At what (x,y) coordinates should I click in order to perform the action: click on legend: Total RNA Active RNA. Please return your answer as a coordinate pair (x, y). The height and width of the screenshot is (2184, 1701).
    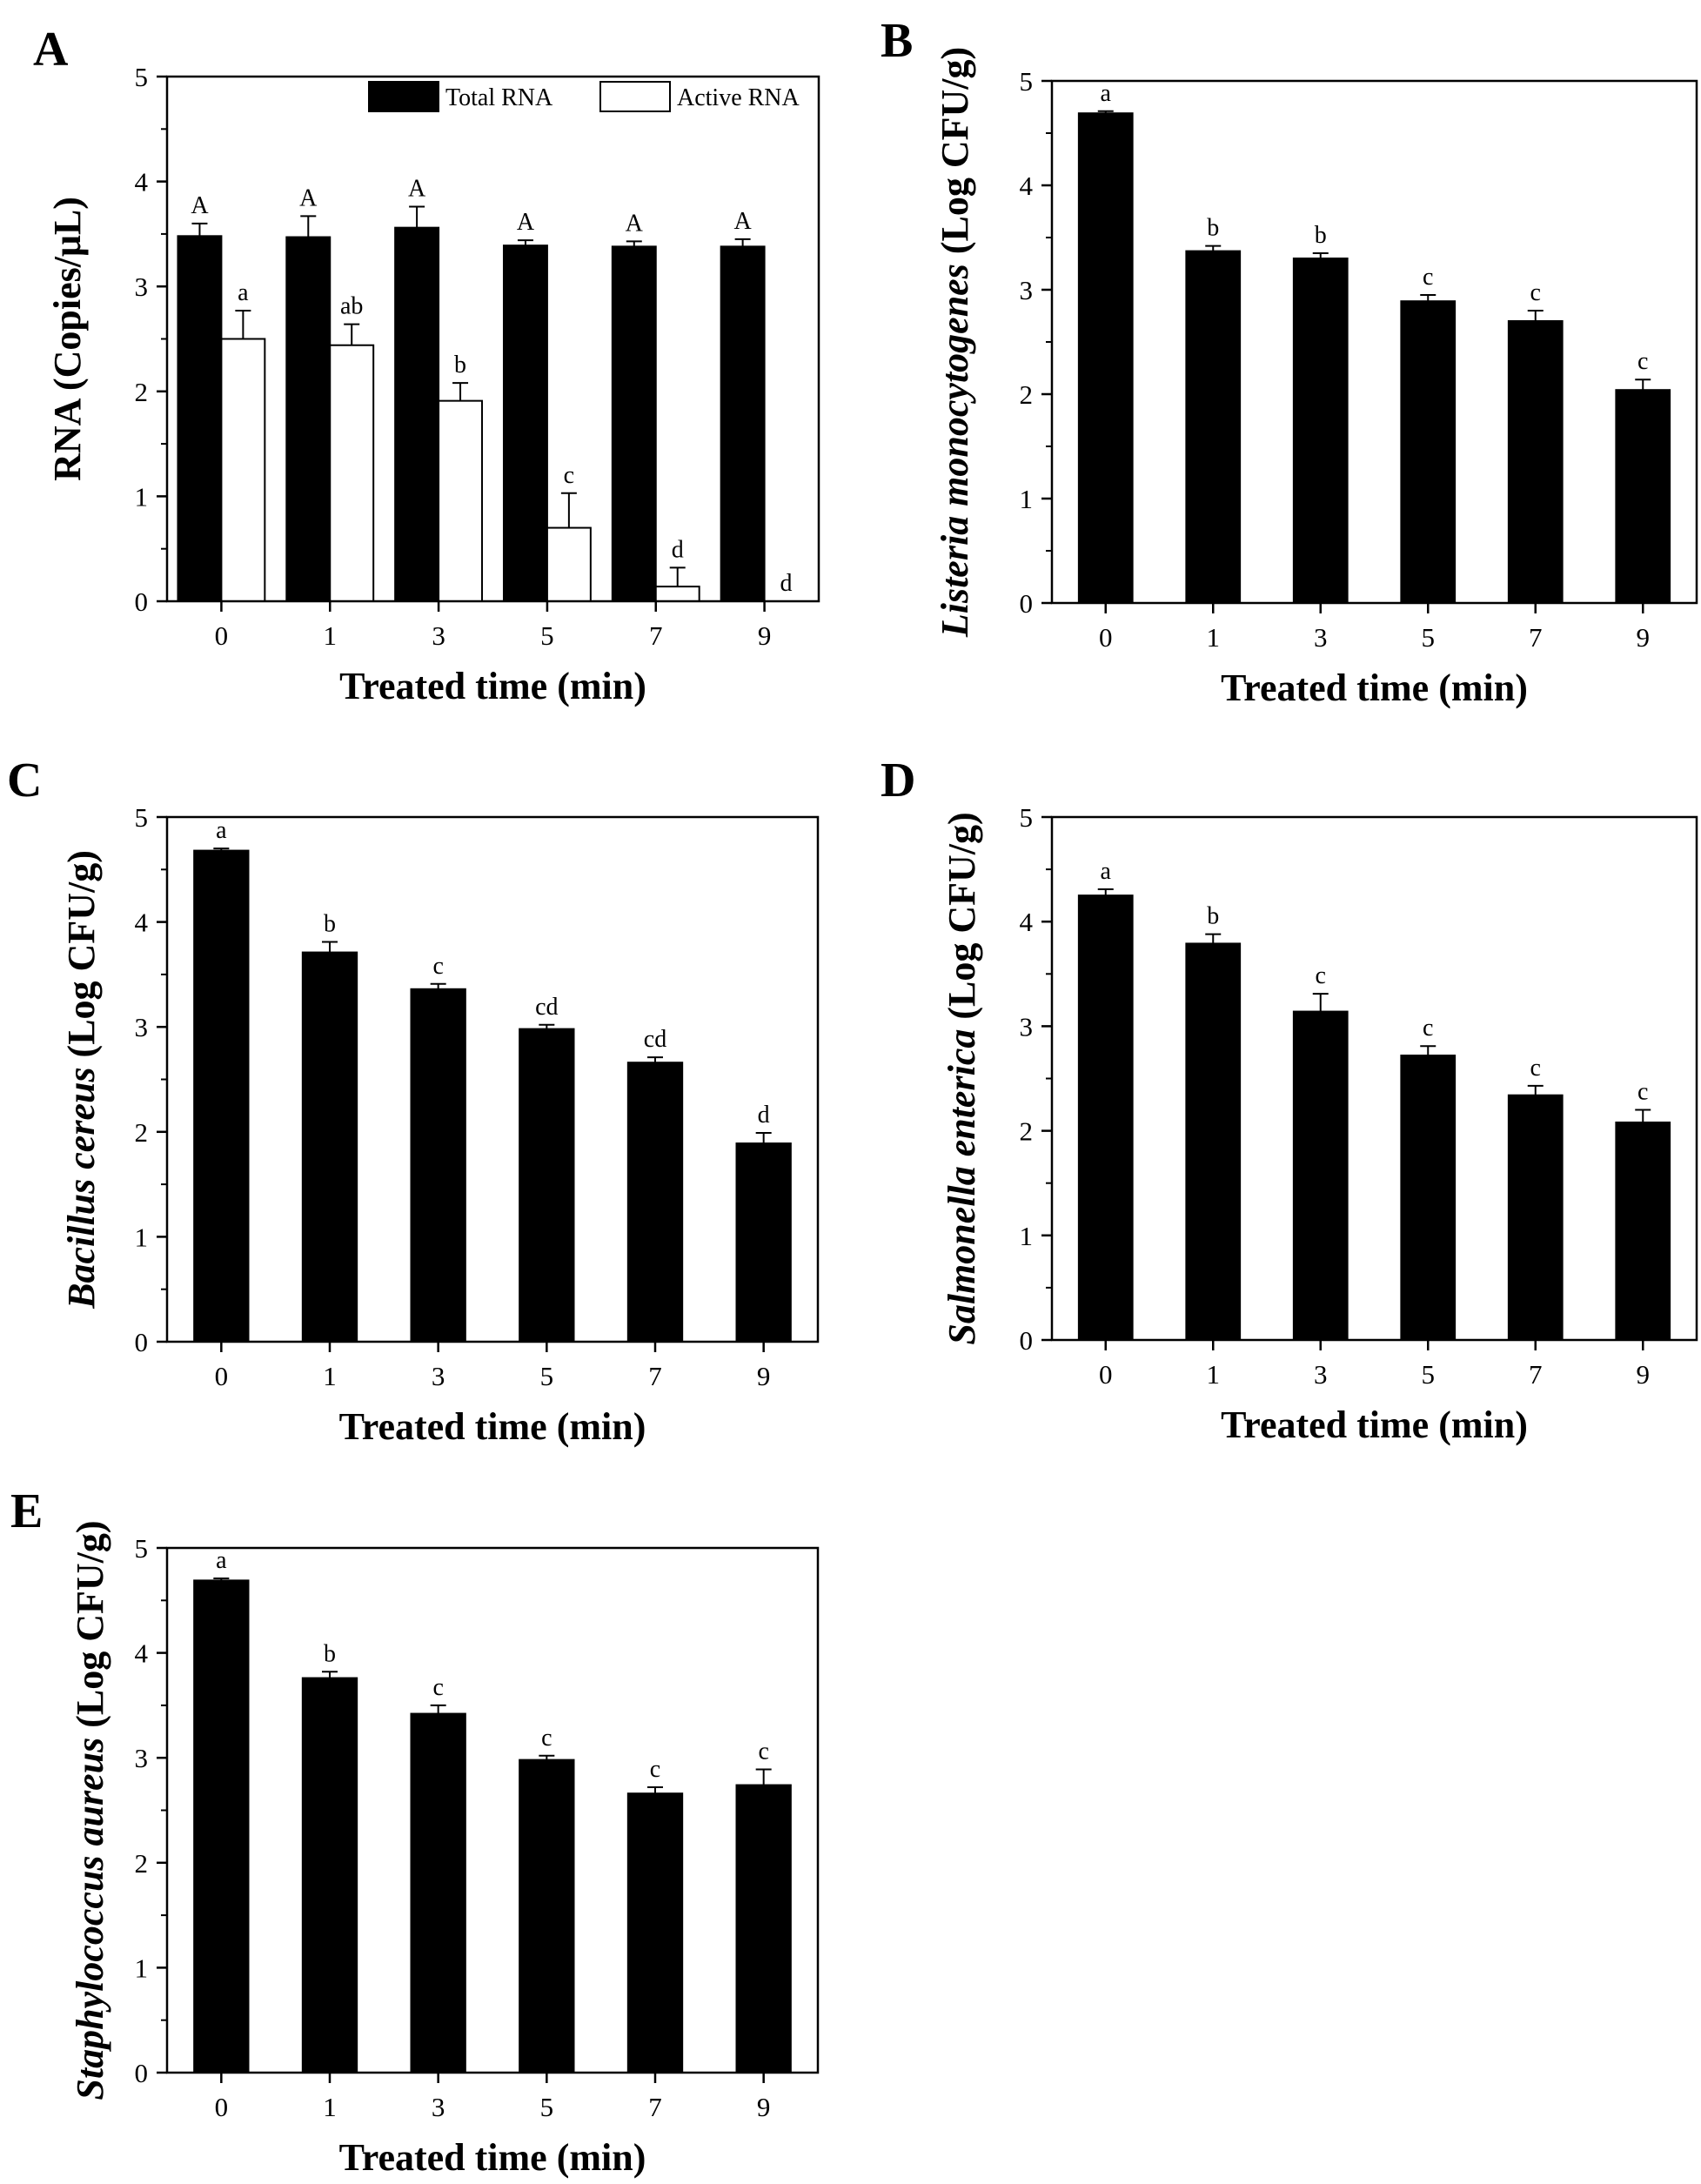
    Looking at the image, I should click on (584, 96).